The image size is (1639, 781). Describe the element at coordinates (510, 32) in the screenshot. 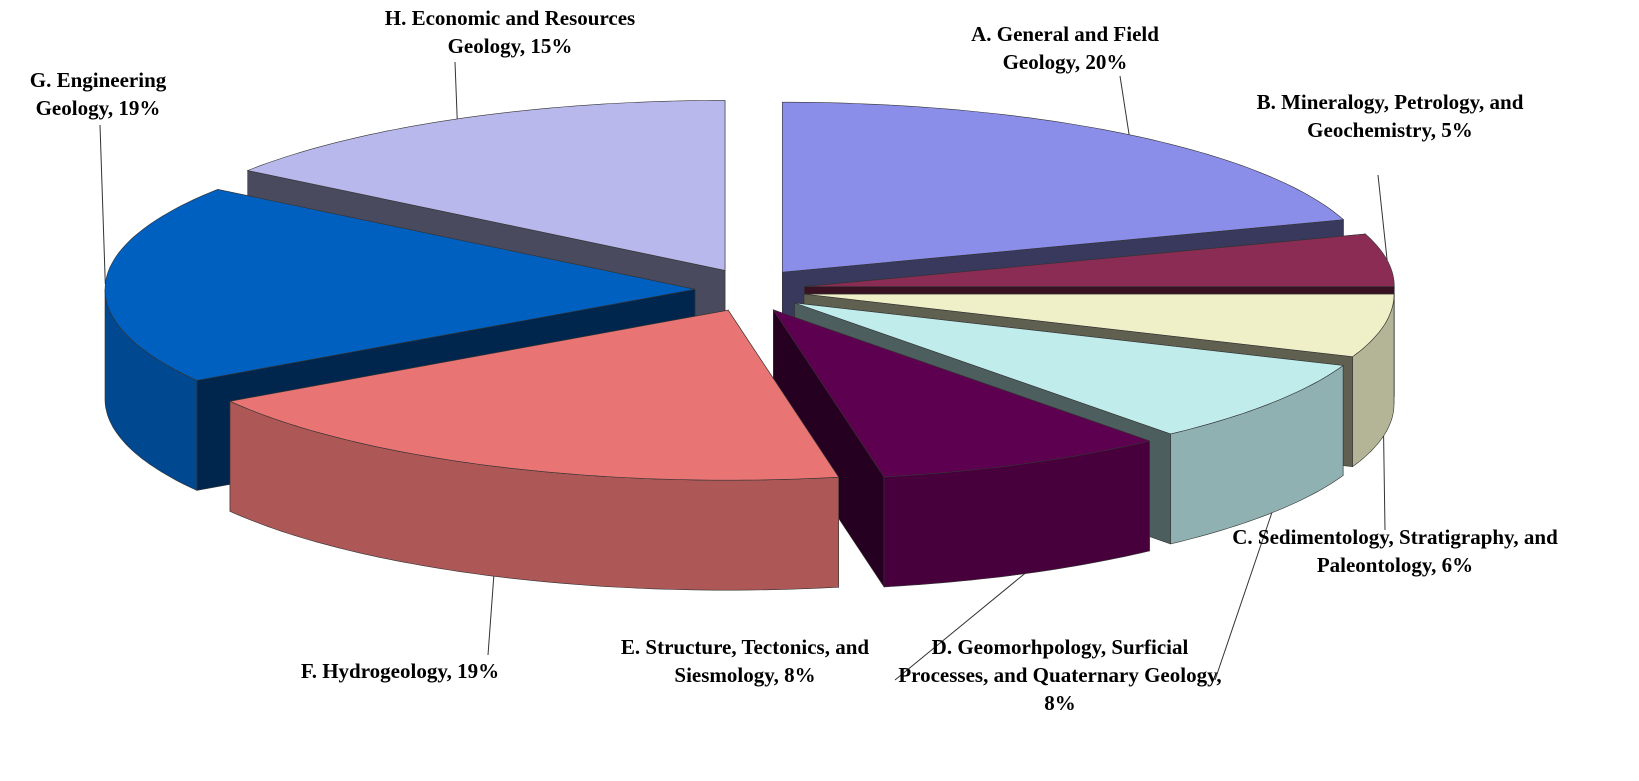

I see `slice-label: H. Economic and Resources Geology, 15%` at that location.